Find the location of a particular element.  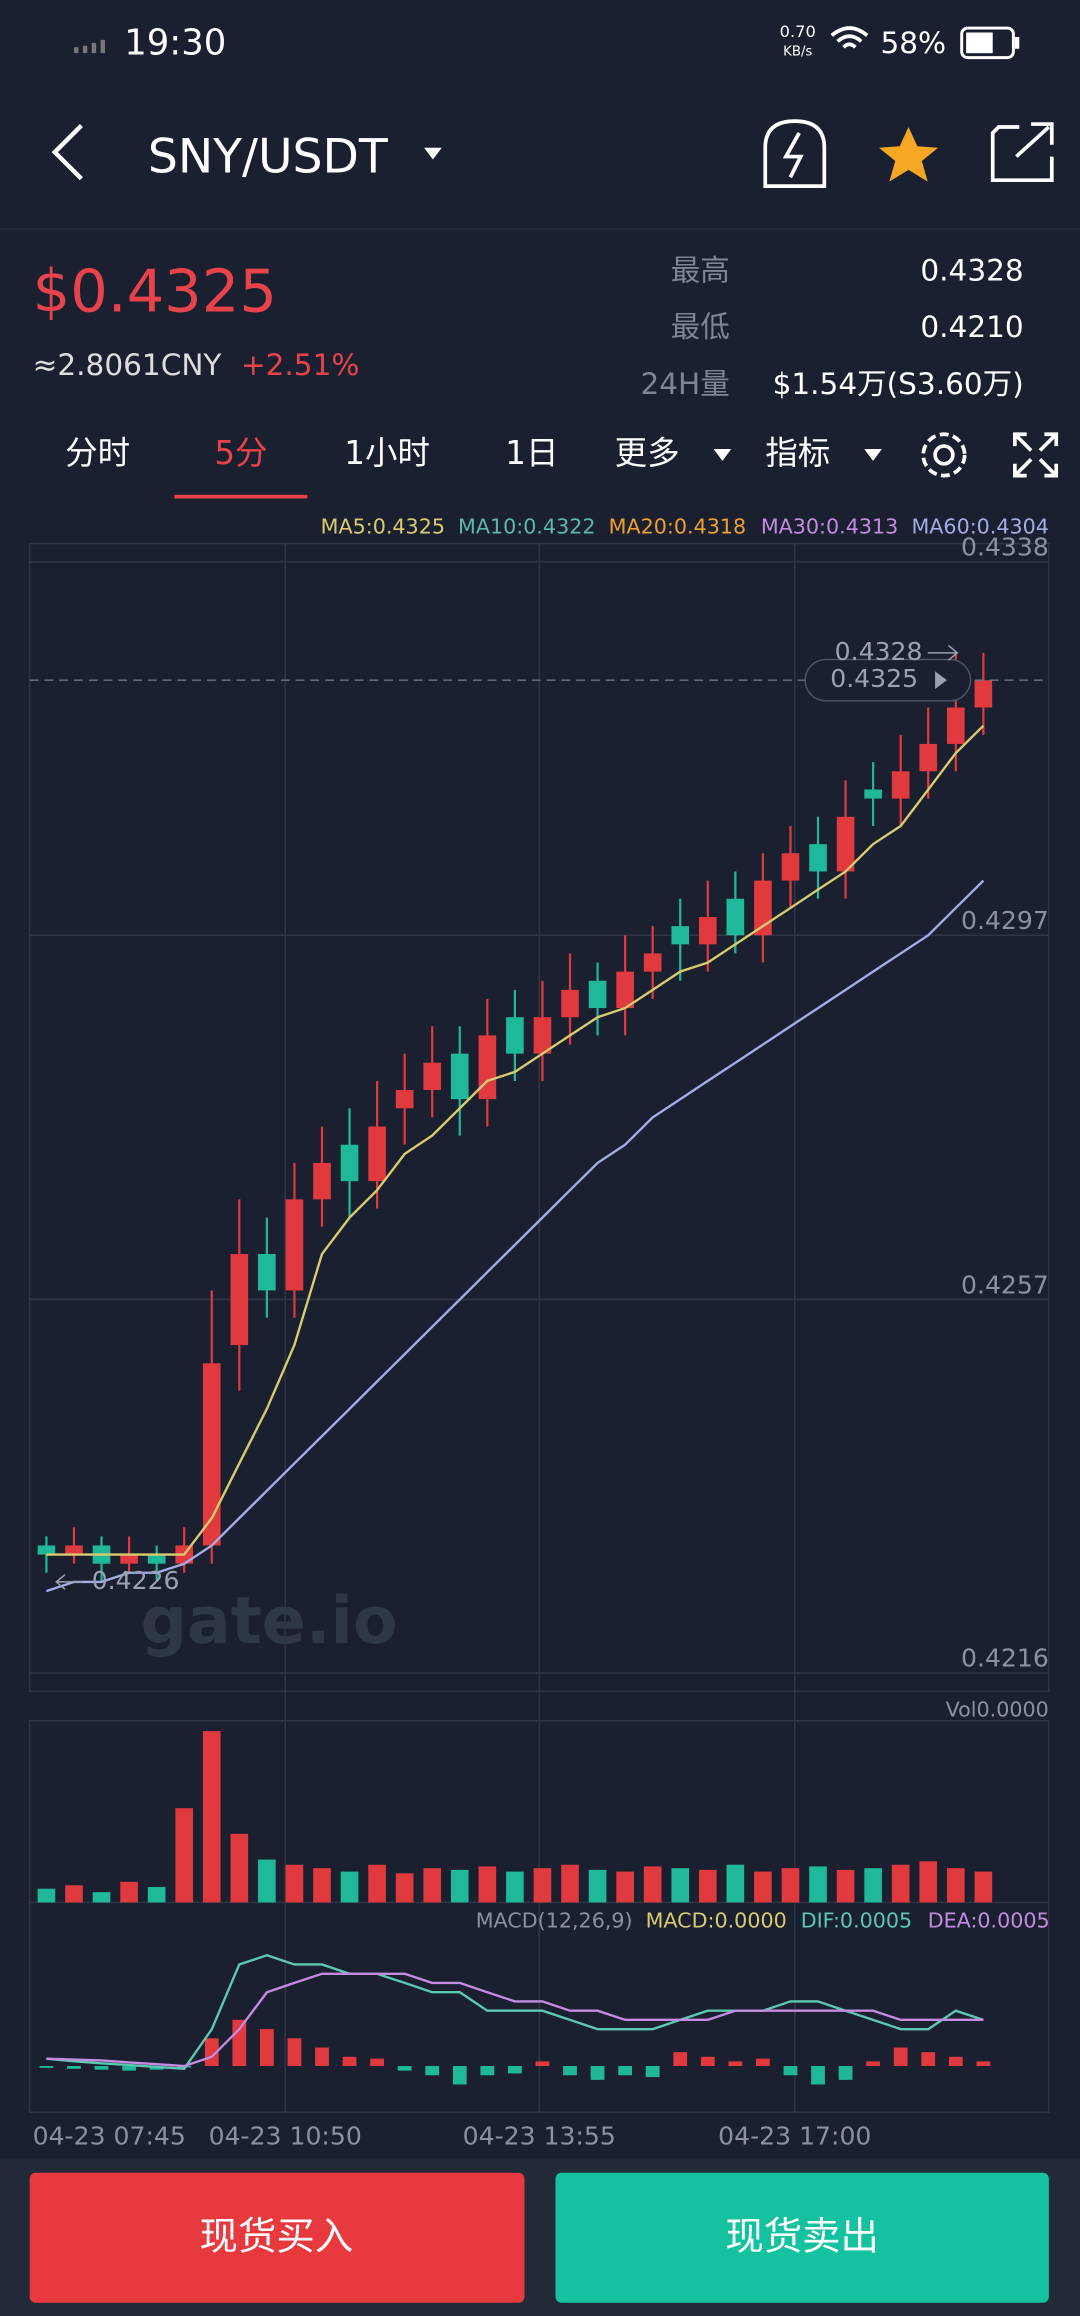

stat-label: 最高 is located at coordinates (700, 270).